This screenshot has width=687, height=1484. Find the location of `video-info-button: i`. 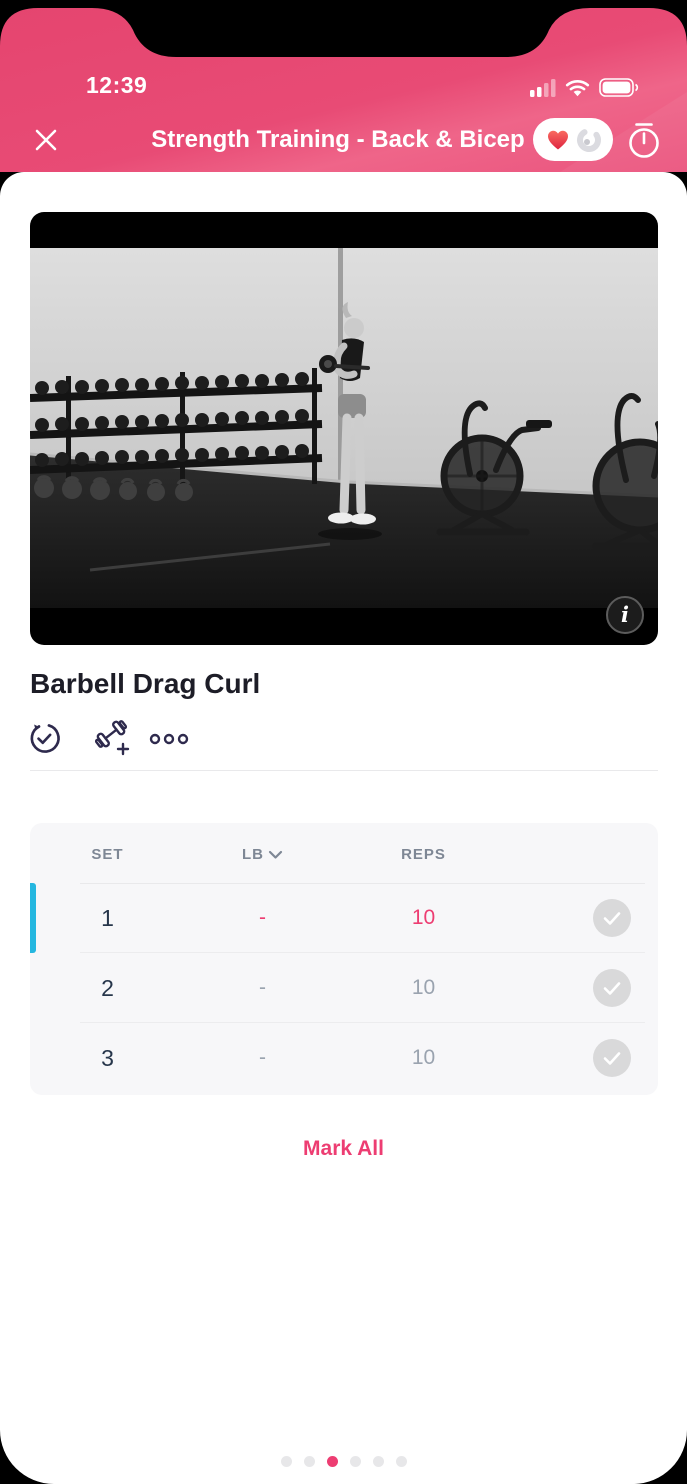

video-info-button: i is located at coordinates (625, 615).